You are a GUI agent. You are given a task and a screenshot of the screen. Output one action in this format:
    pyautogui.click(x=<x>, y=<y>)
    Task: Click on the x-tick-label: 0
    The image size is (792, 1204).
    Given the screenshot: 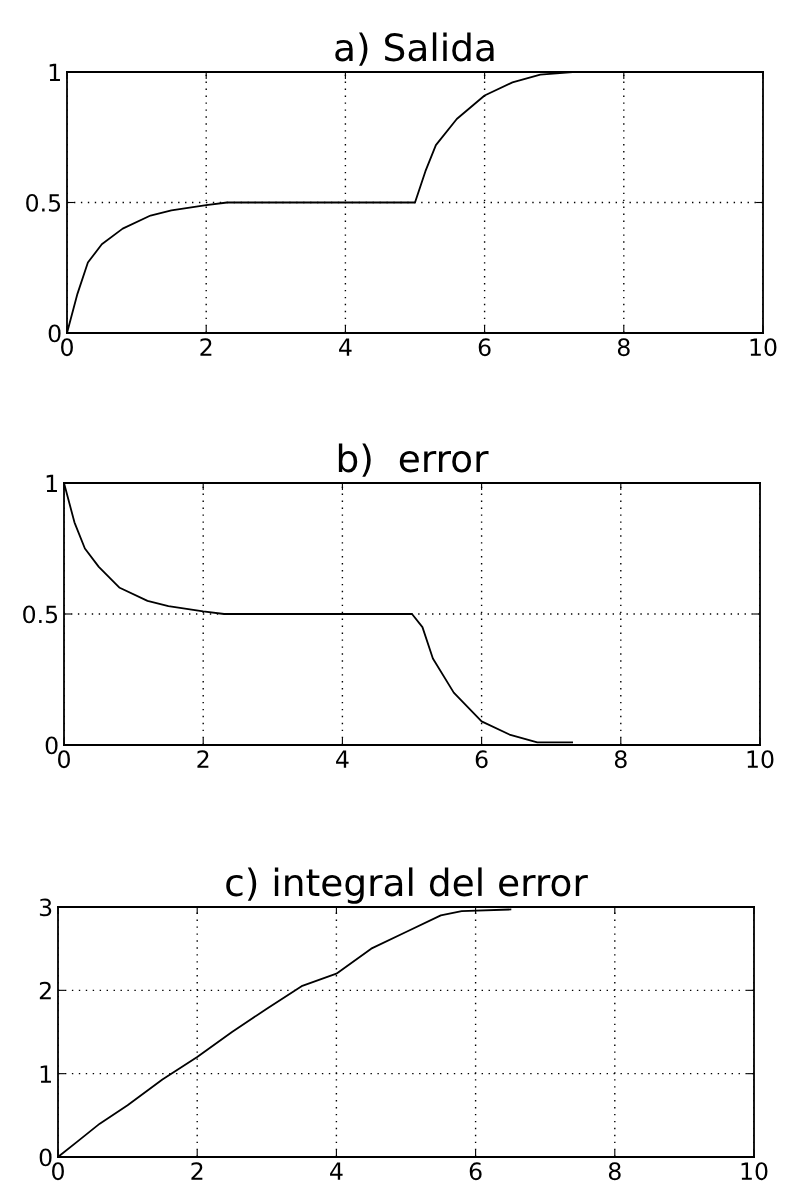 What is the action you would take?
    pyautogui.click(x=67, y=347)
    